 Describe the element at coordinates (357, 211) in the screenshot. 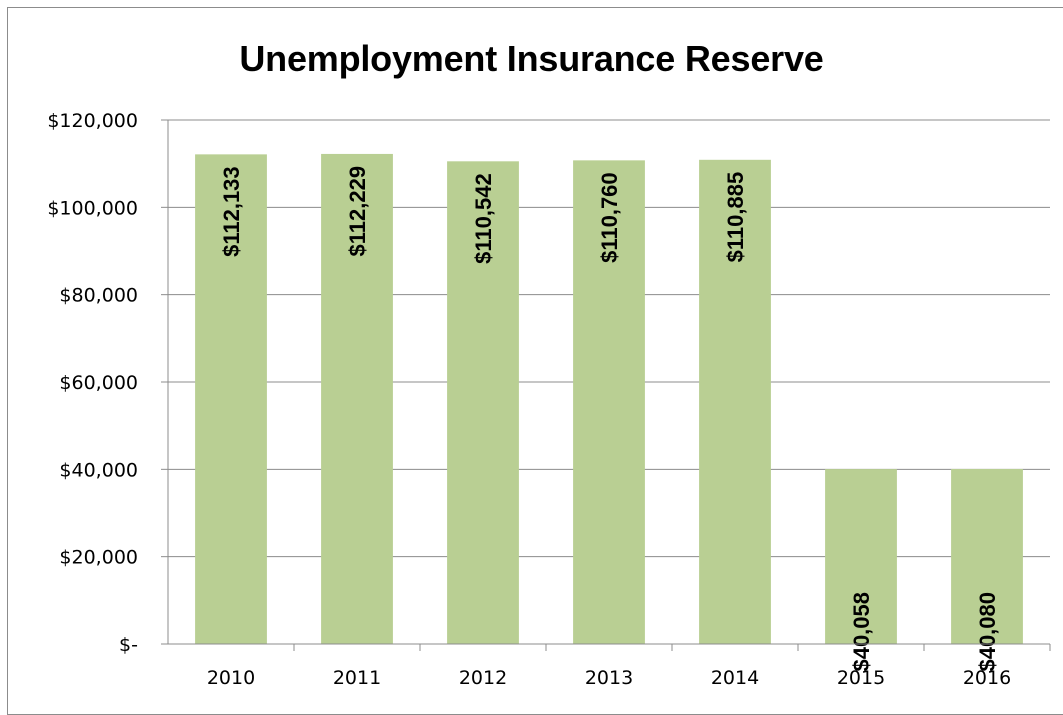

I see `data-label: $112,229` at that location.